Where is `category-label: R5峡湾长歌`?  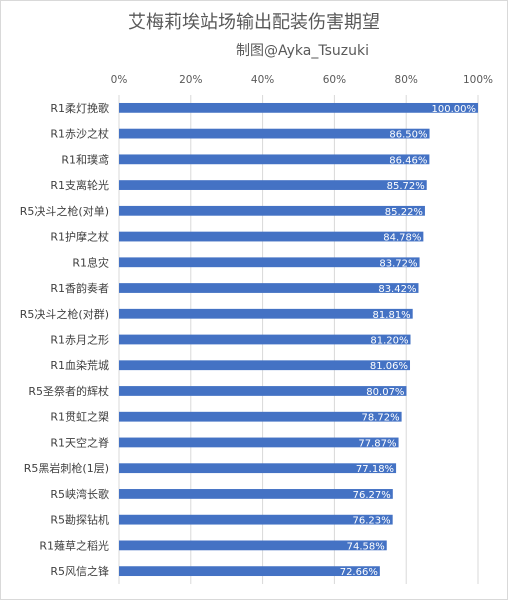
category-label: R5峡湾长歌 is located at coordinates (79, 494).